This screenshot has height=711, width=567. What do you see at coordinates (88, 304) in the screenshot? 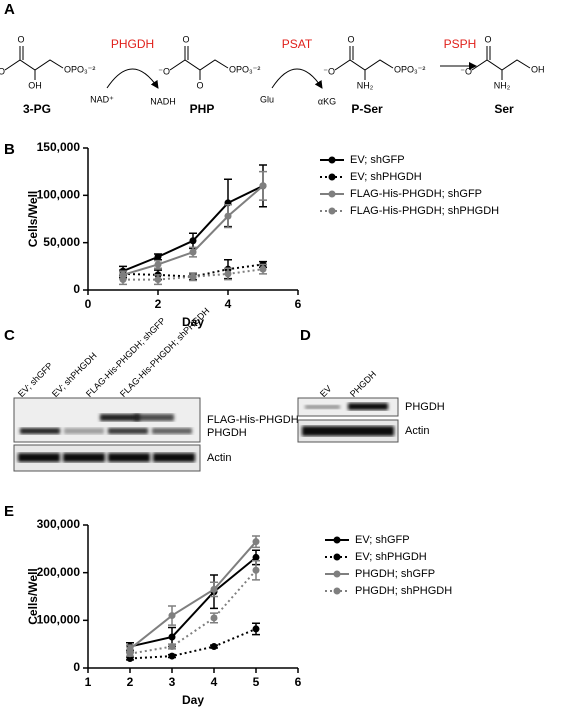
I see `x-tick-label: 0` at bounding box center [88, 304].